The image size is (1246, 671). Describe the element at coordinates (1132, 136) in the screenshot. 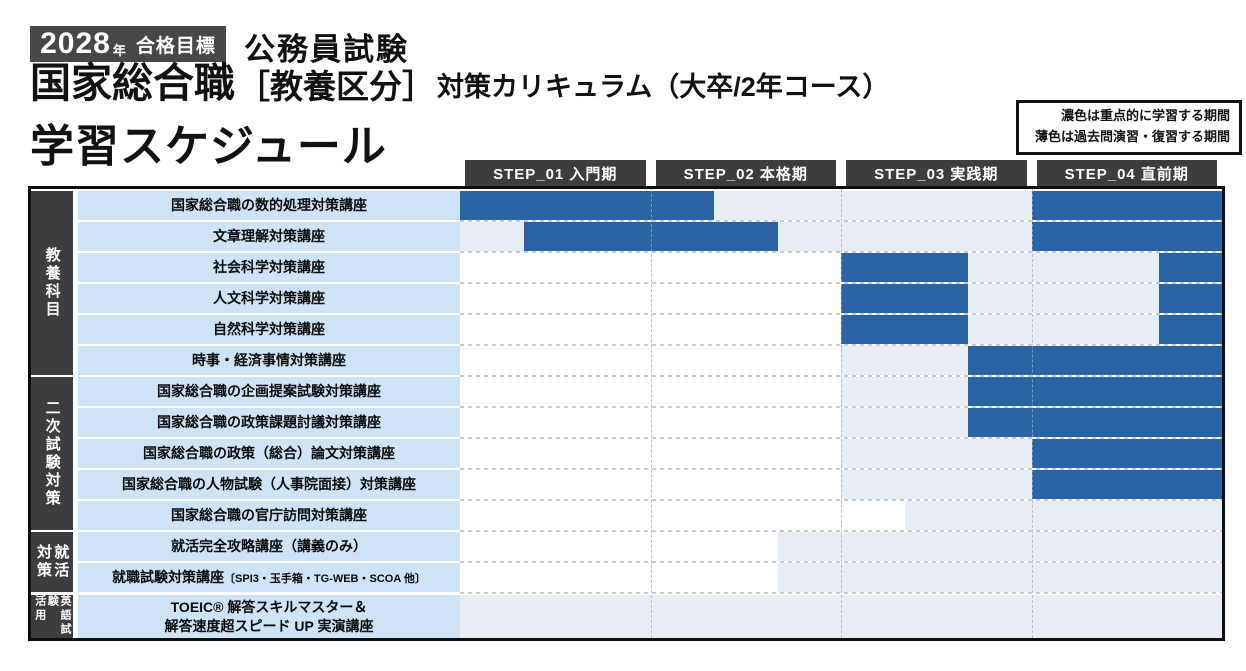

I see `legend-light-note: 薄色は過去問演習・復習する期間` at that location.